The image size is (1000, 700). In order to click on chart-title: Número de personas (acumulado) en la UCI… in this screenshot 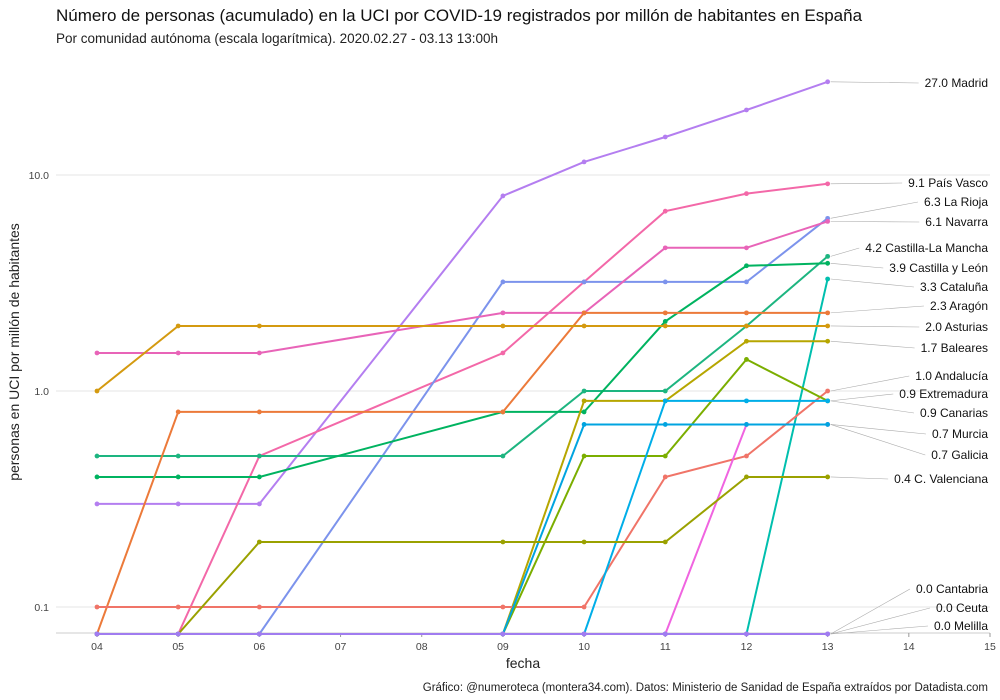, I will do `click(459, 15)`.